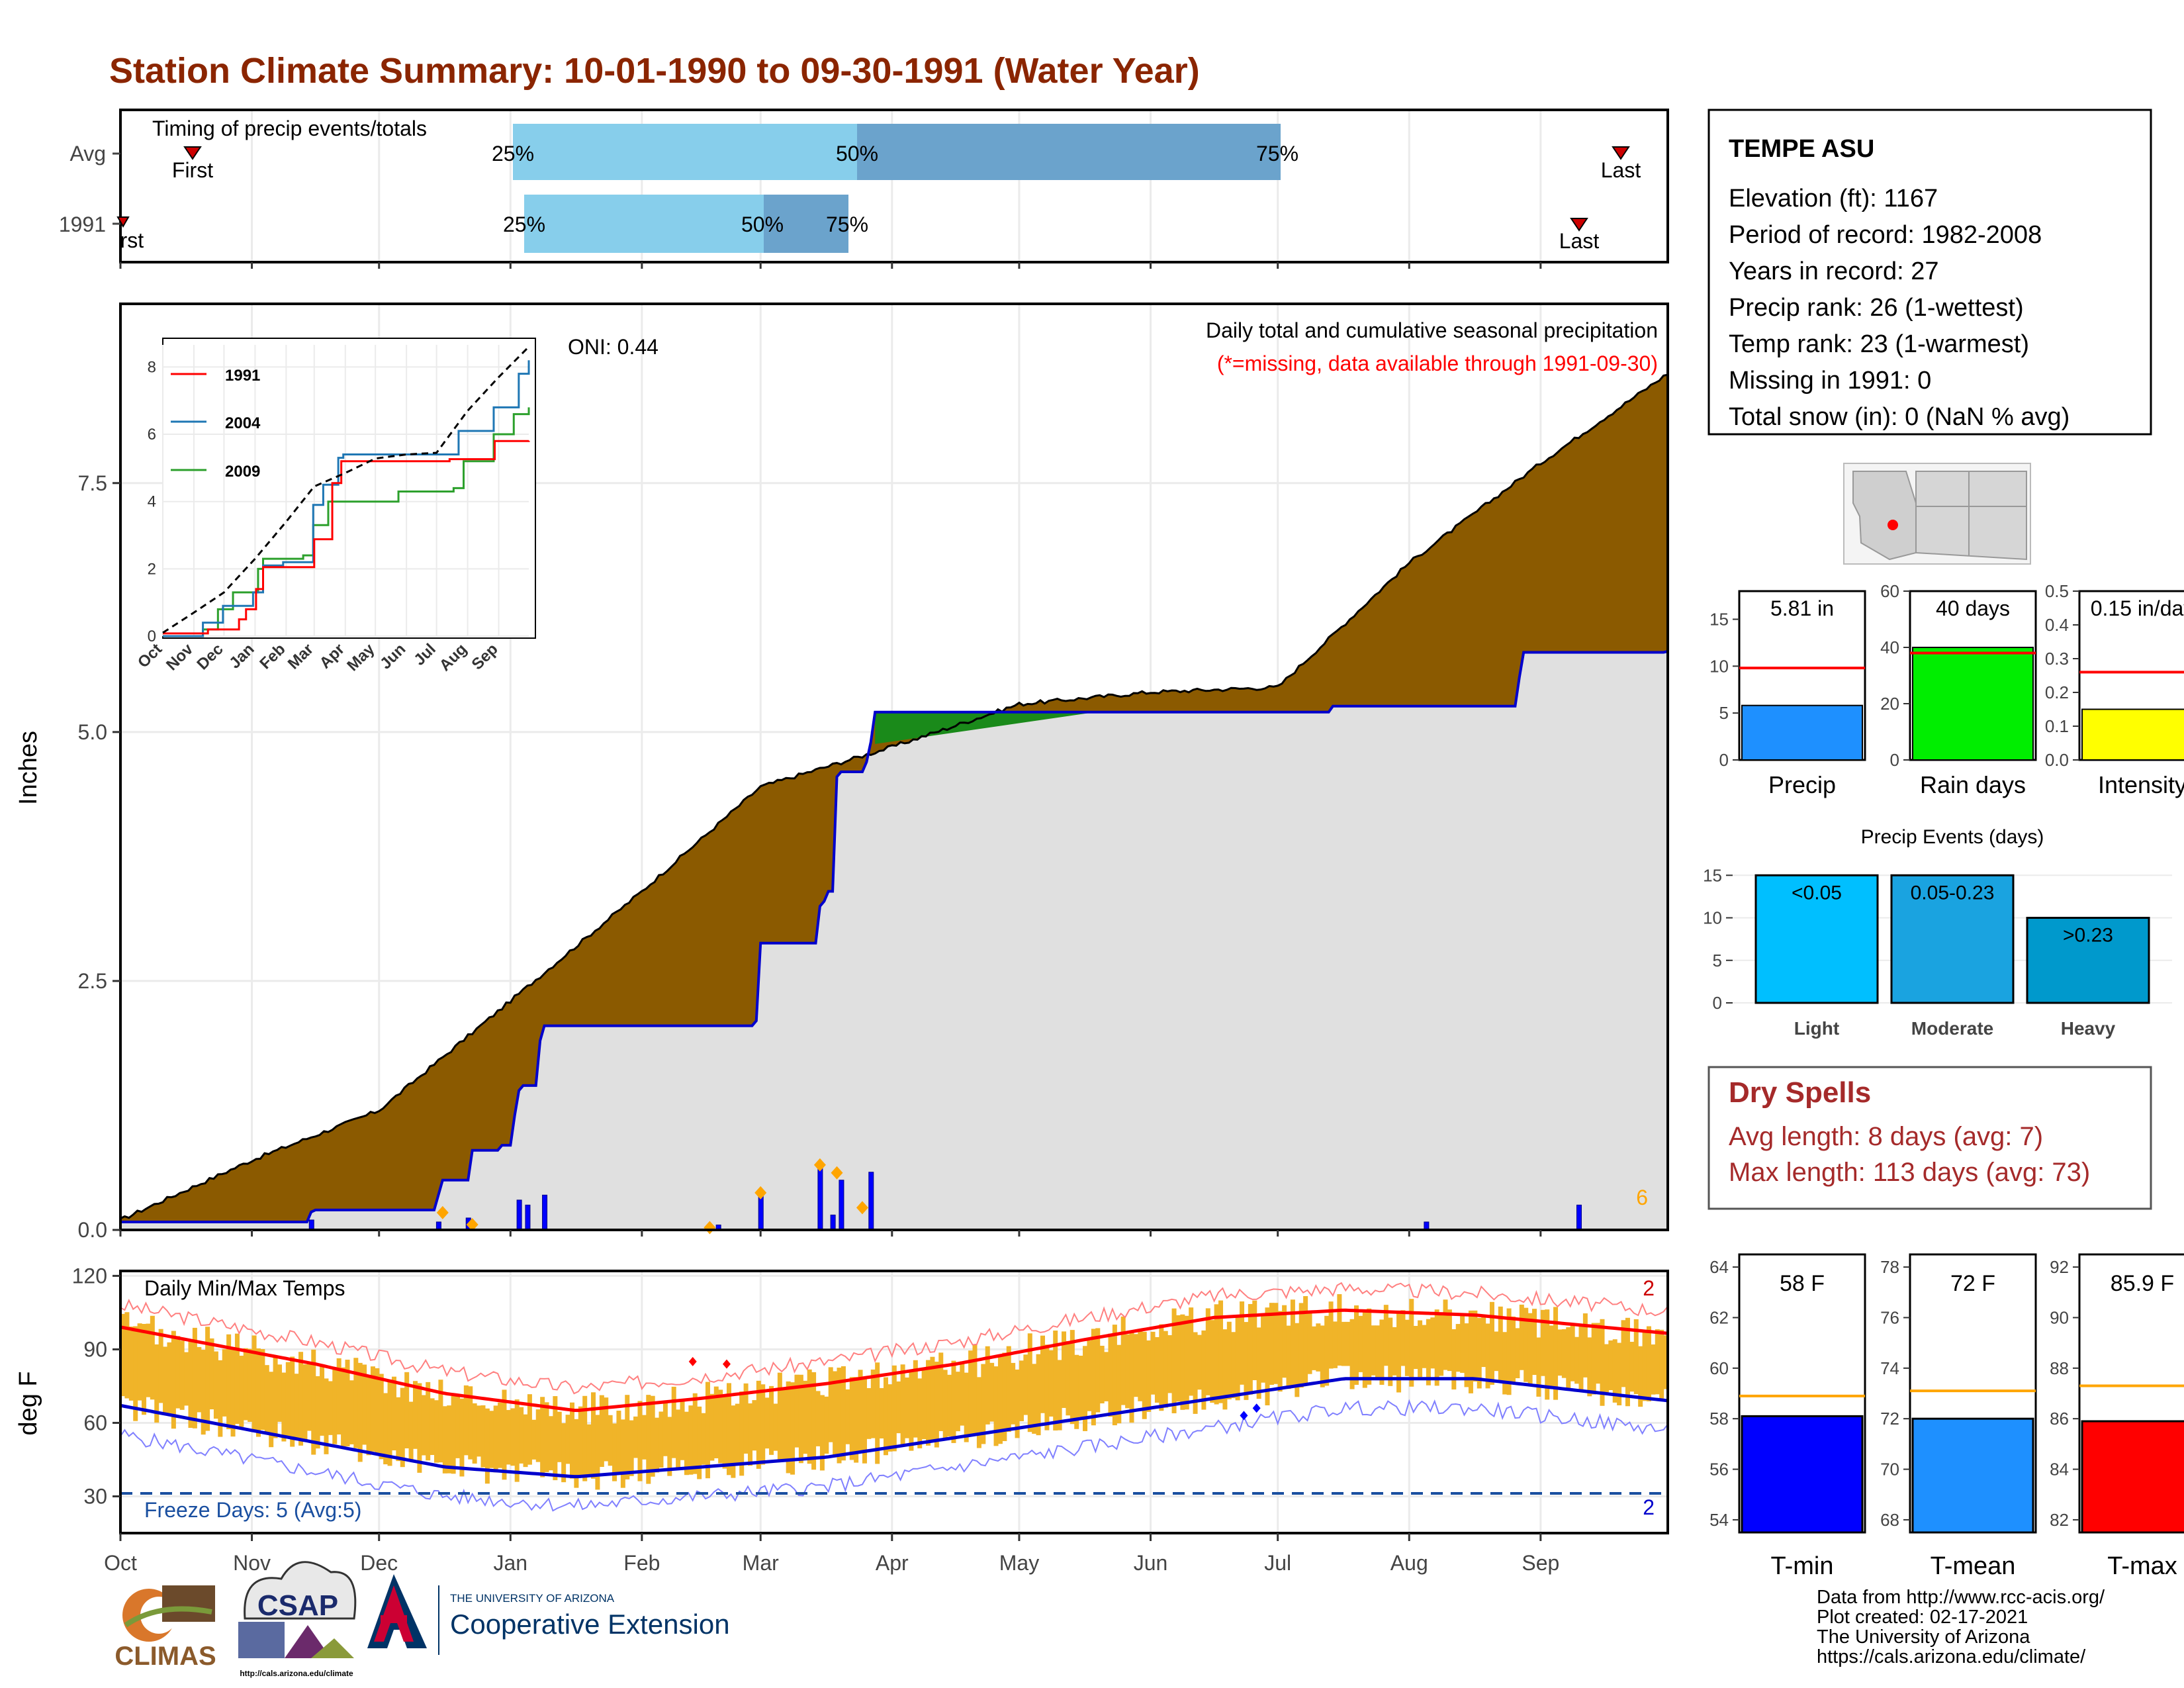 The image size is (2184, 1688). Describe the element at coordinates (894, 1428) in the screenshot. I see `average-min-line` at that location.